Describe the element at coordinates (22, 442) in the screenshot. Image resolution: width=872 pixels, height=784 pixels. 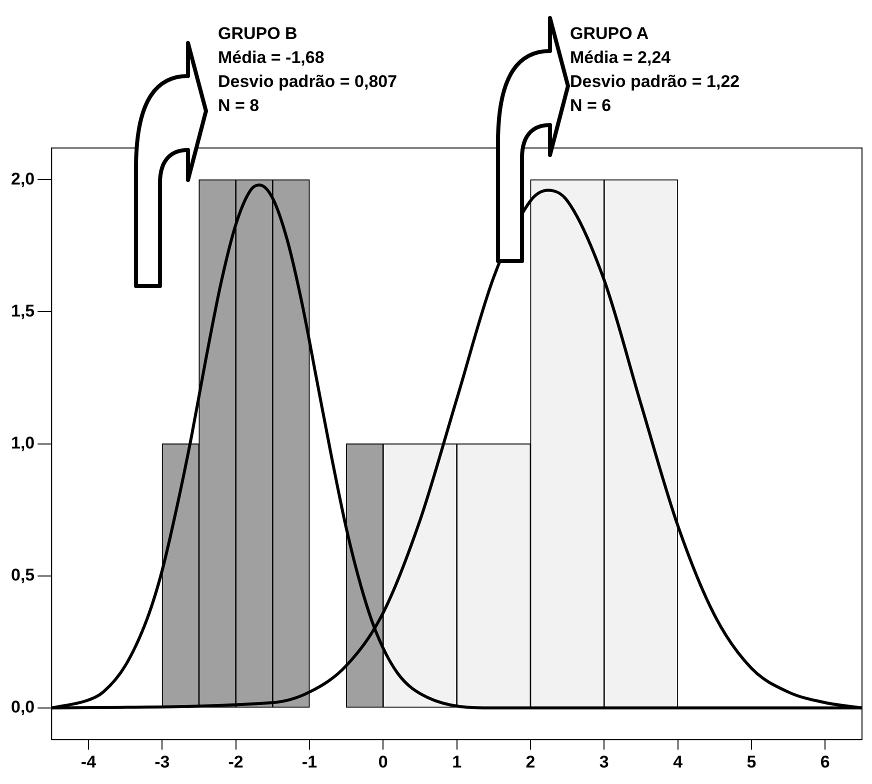
I see `y-tick-label: 1,0` at that location.